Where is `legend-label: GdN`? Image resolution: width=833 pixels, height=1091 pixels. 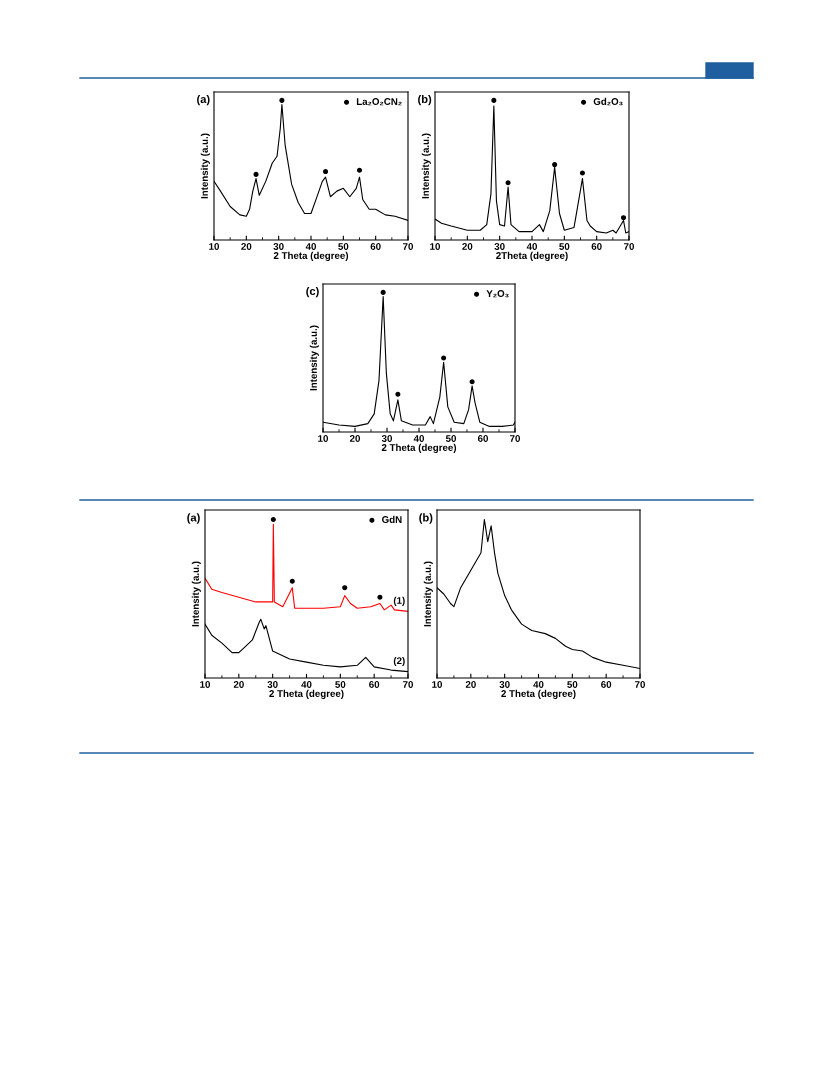
legend-label: GdN is located at coordinates (392, 519).